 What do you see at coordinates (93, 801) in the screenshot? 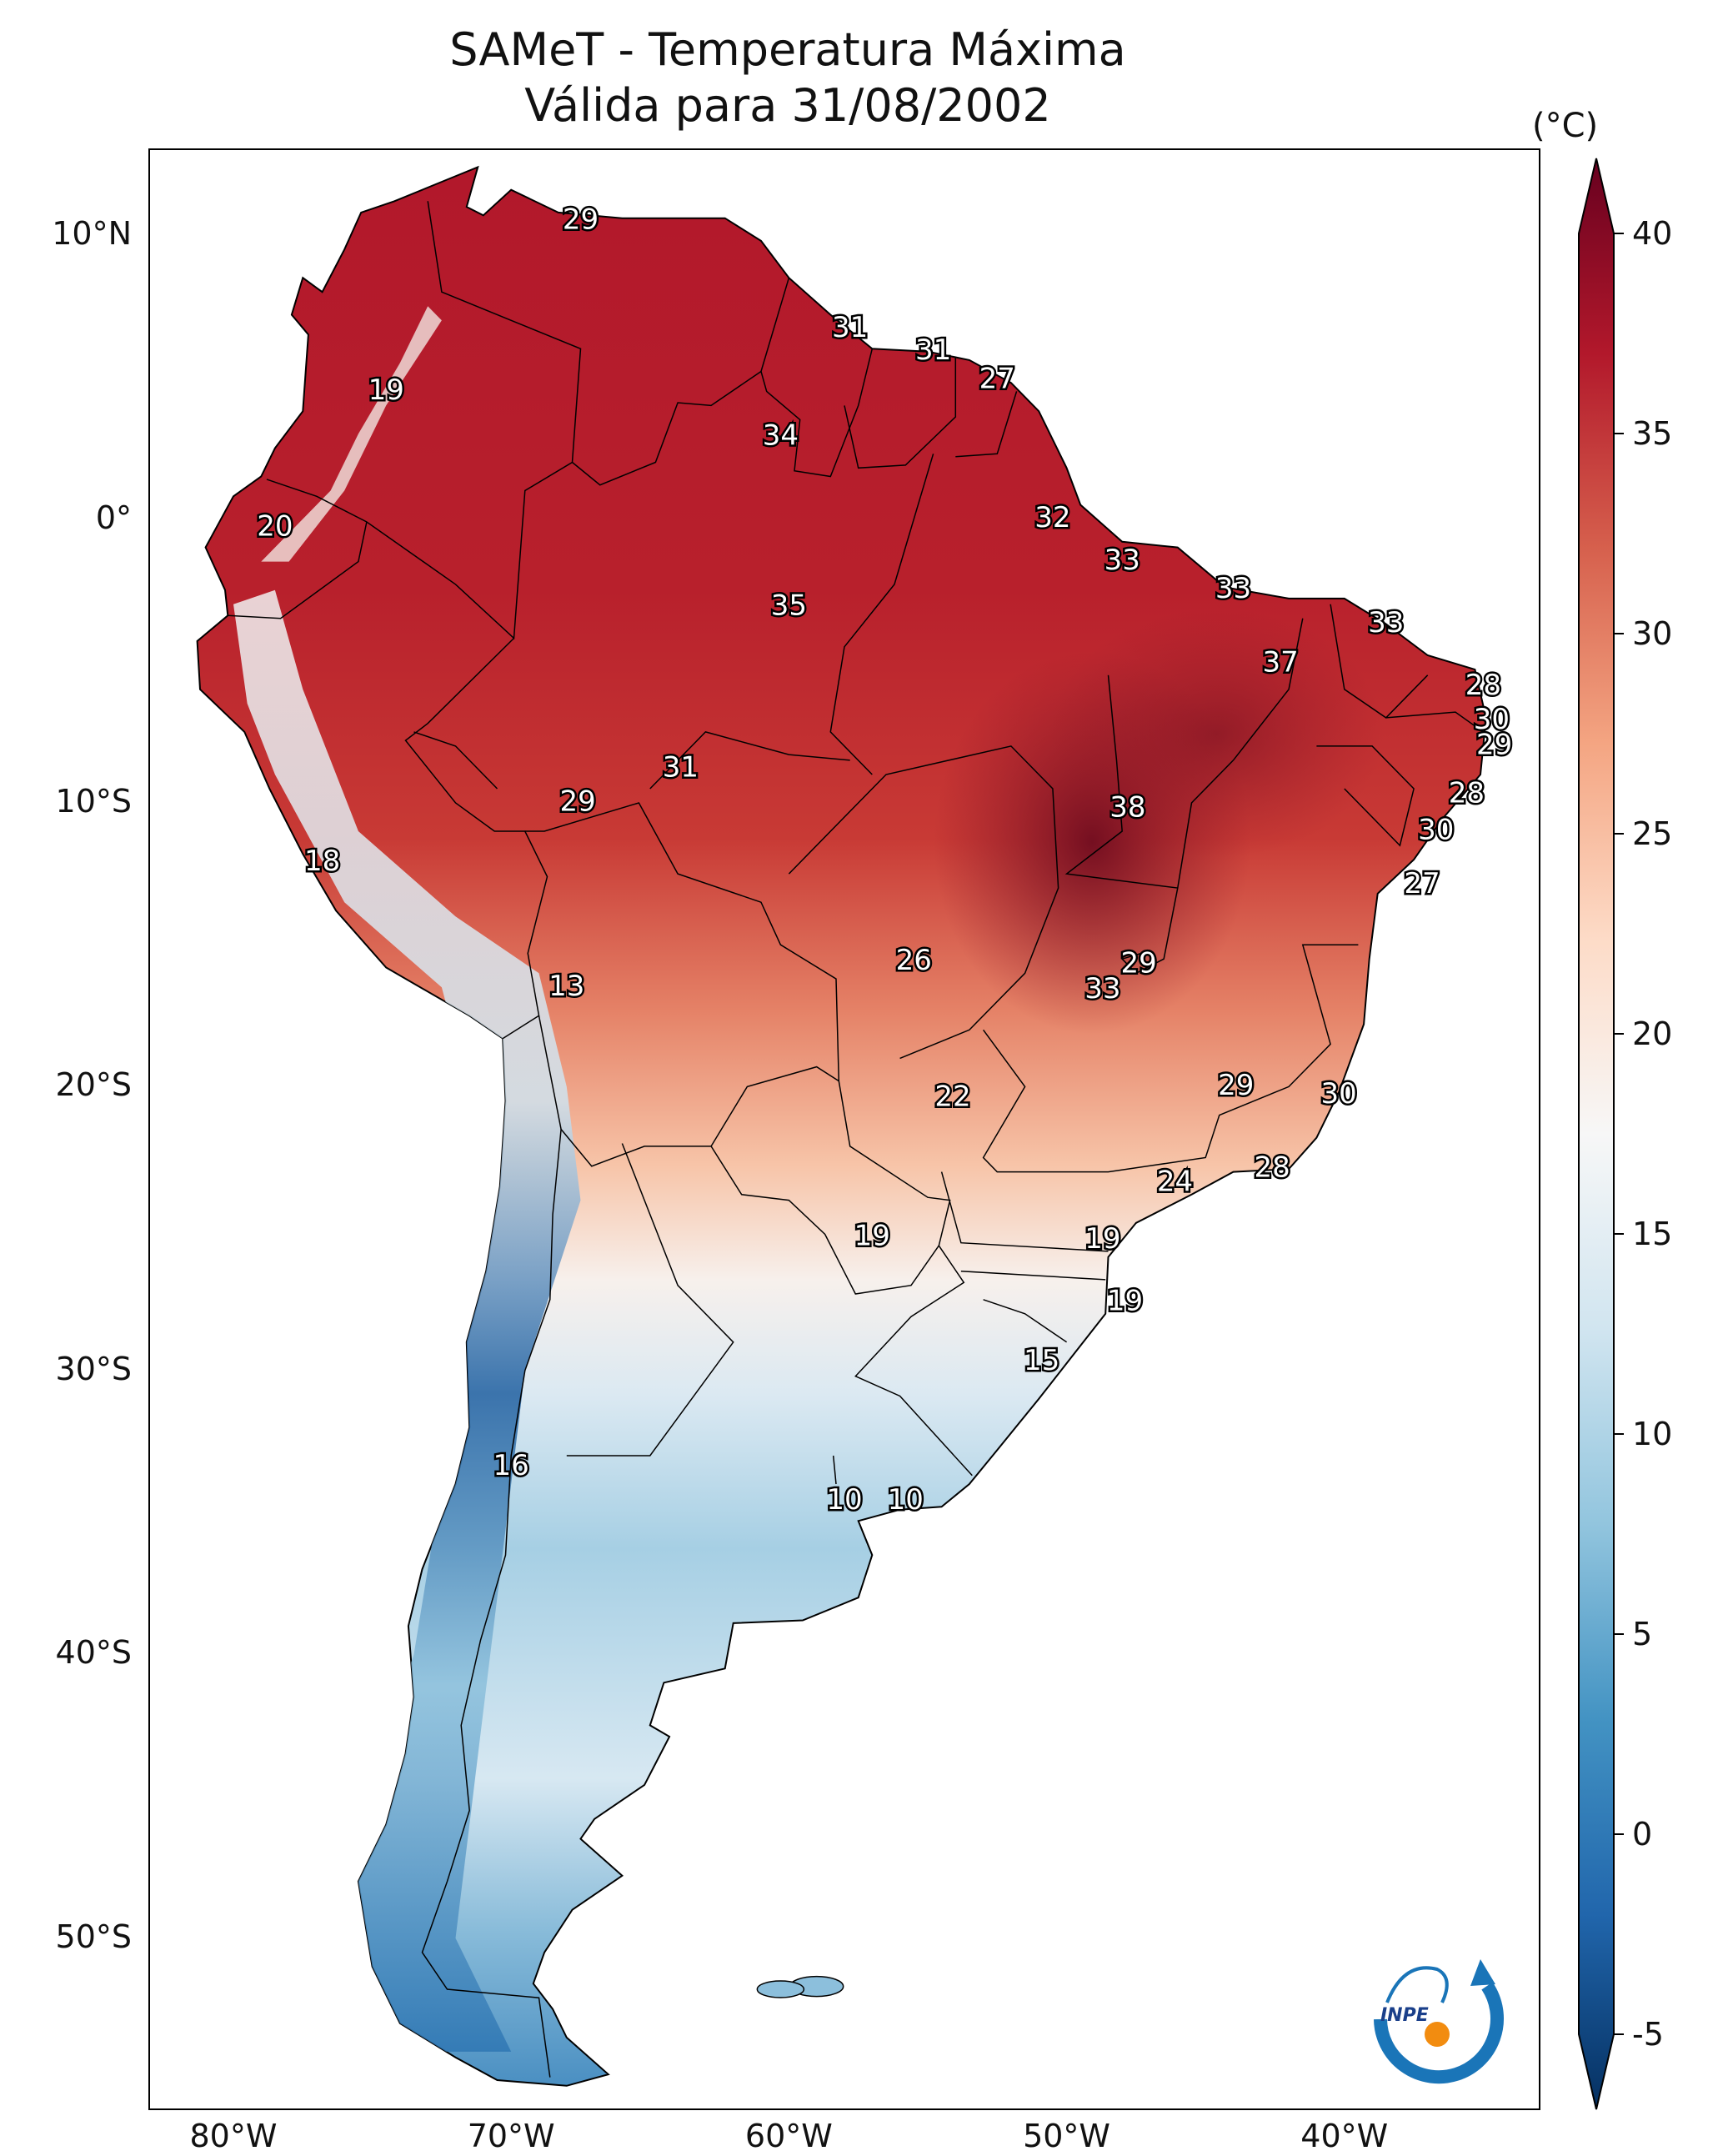
I see `latitude-tick-label: 10°S` at bounding box center [93, 801].